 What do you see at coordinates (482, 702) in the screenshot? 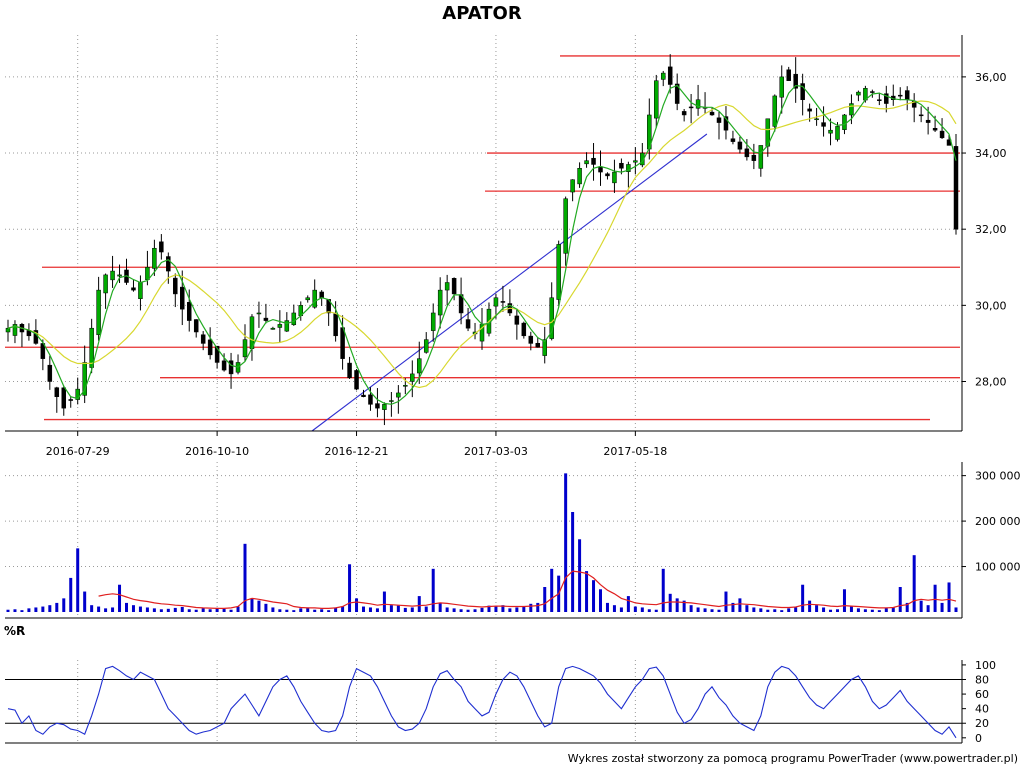
I see `williams-r-path` at bounding box center [482, 702].